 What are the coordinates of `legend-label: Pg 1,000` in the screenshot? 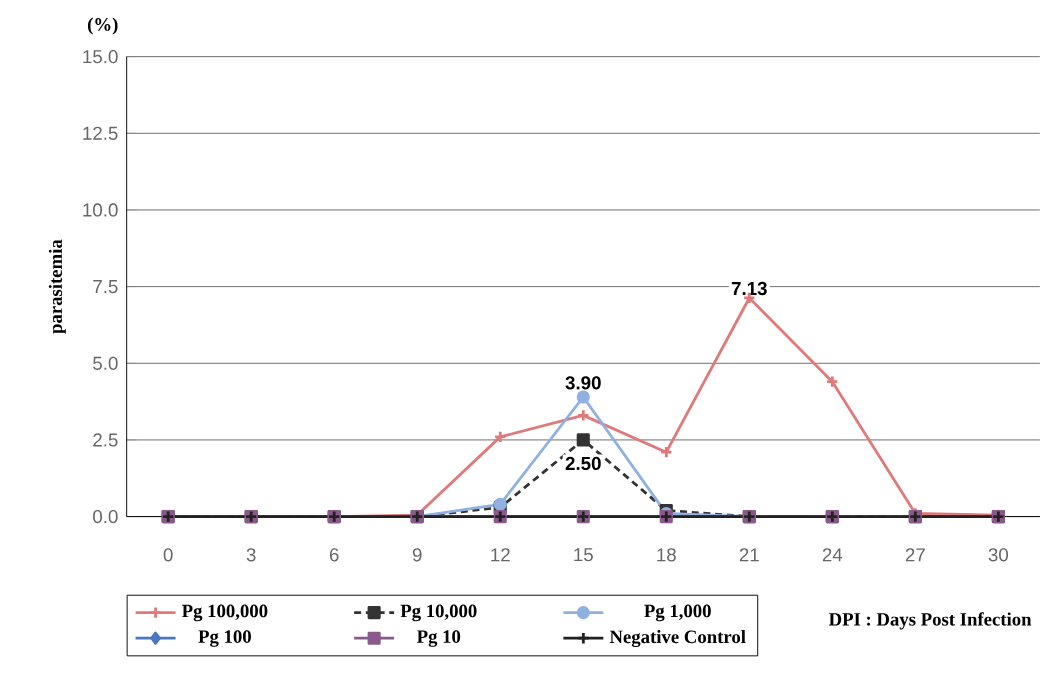 It's located at (677, 613).